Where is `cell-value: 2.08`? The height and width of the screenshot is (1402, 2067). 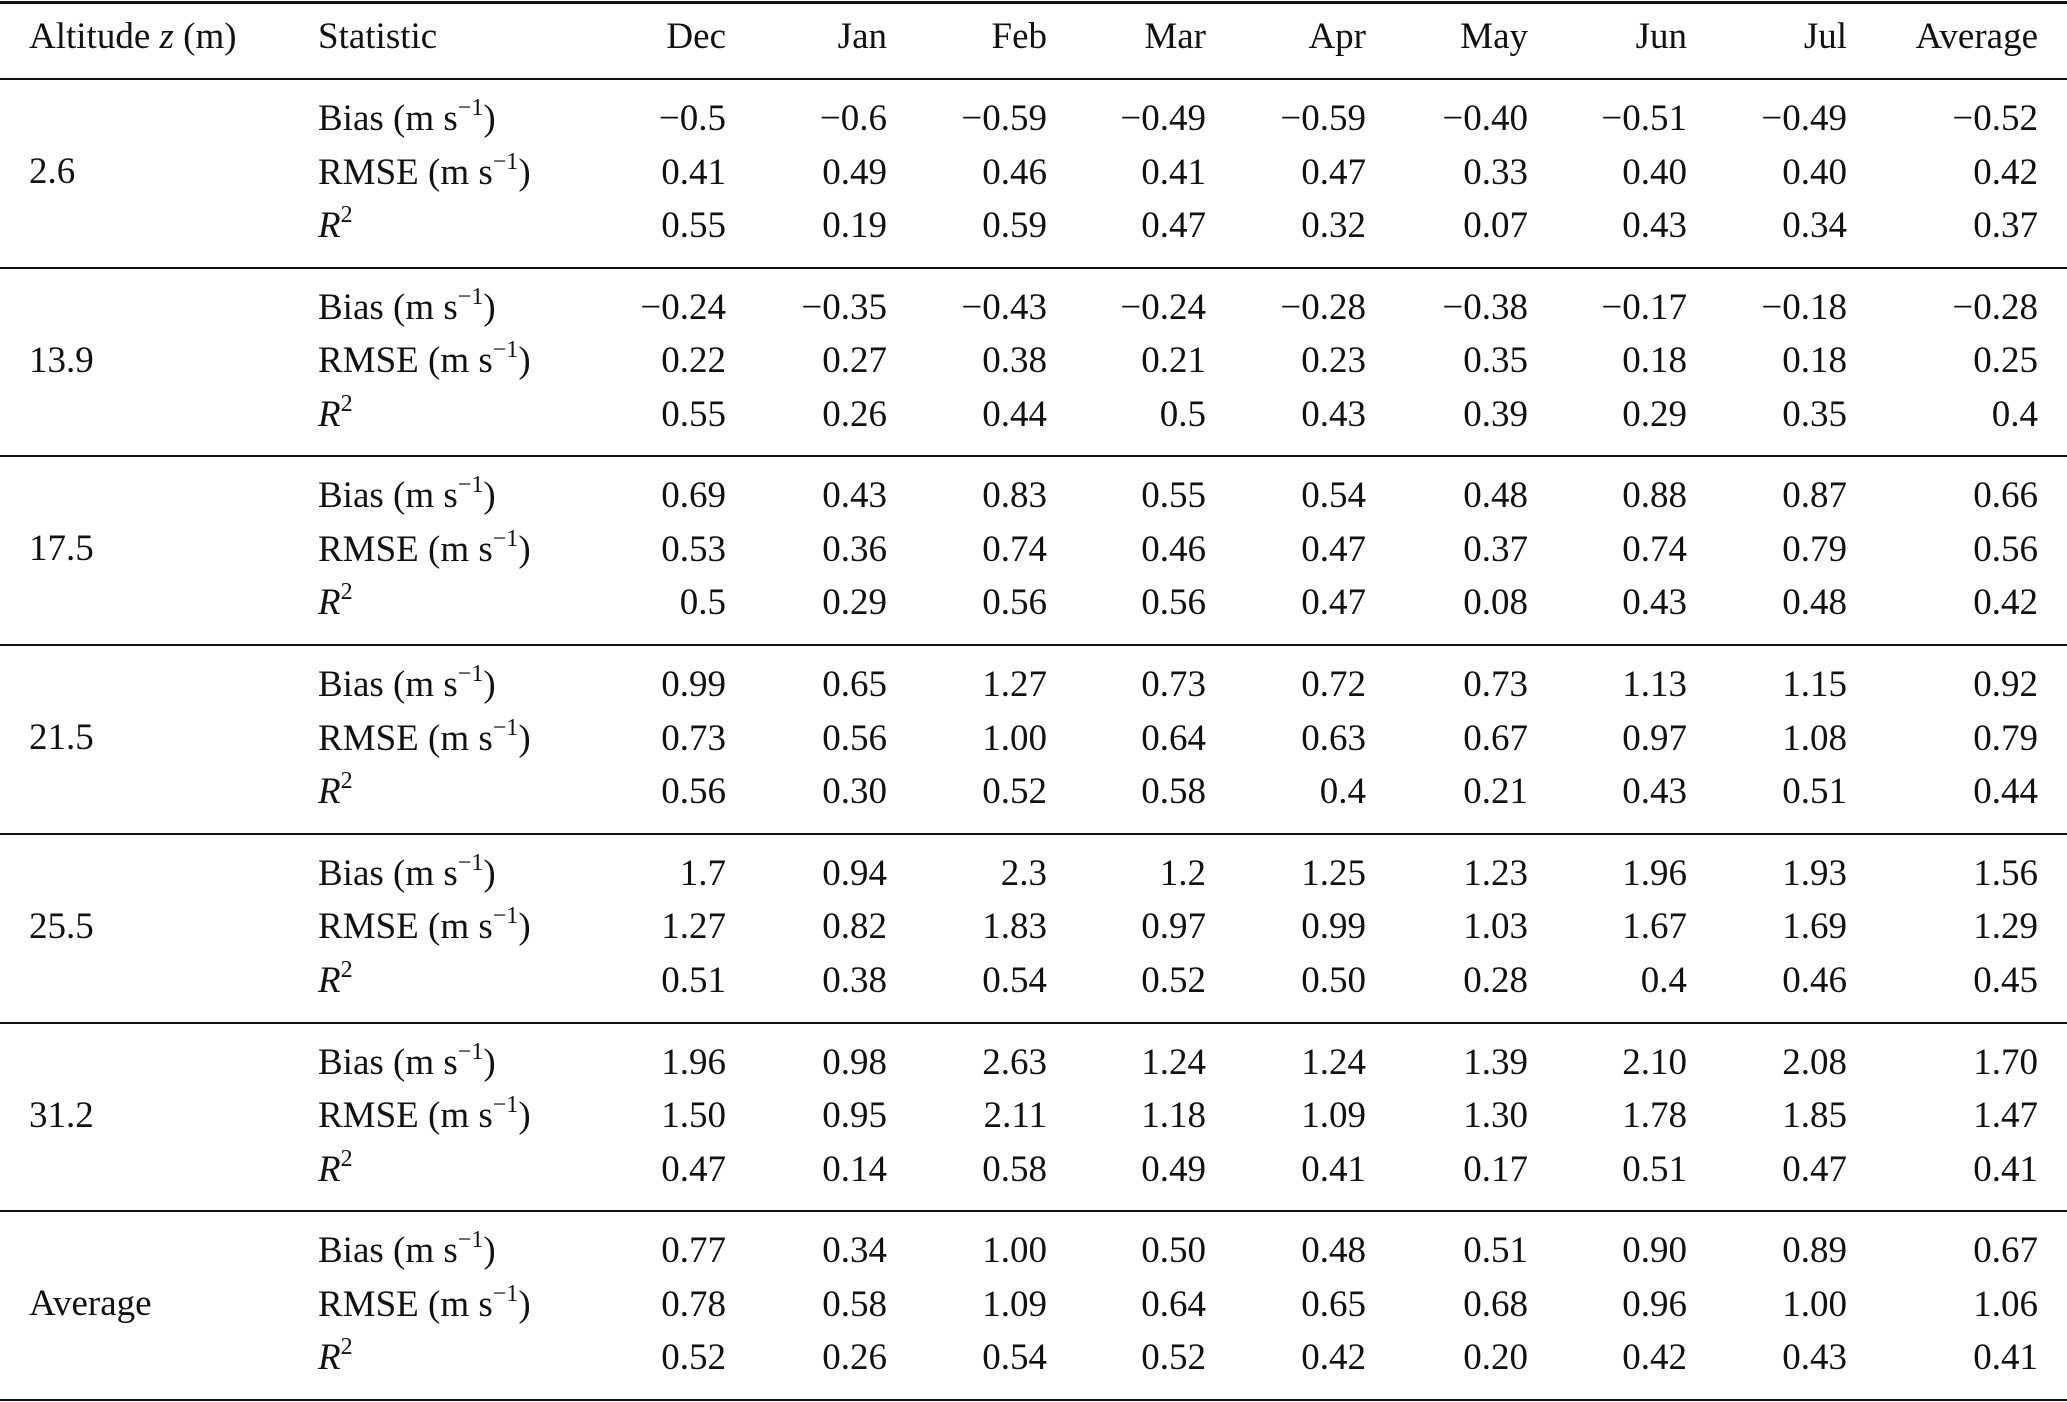 cell-value: 2.08 is located at coordinates (1814, 1062).